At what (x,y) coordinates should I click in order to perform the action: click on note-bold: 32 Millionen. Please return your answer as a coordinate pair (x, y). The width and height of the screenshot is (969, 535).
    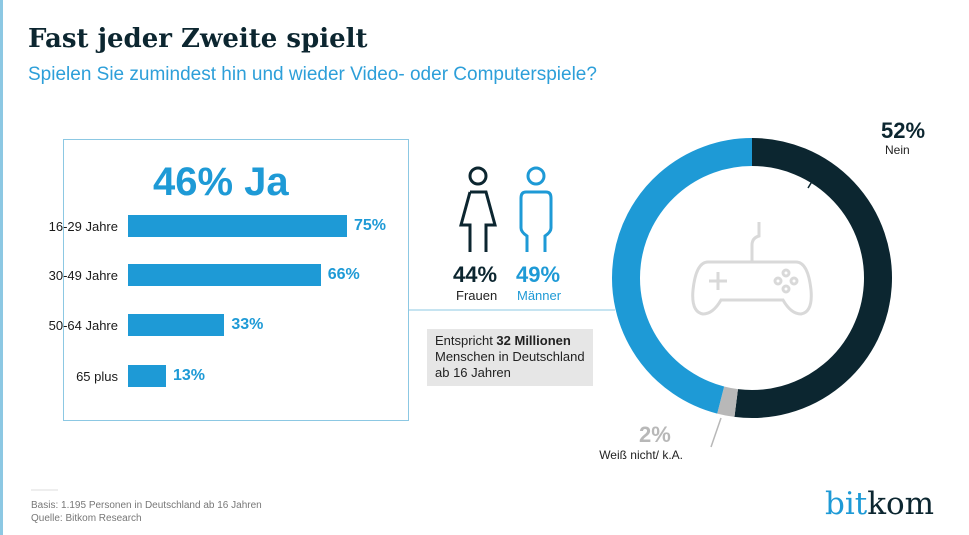
    Looking at the image, I should click on (533, 340).